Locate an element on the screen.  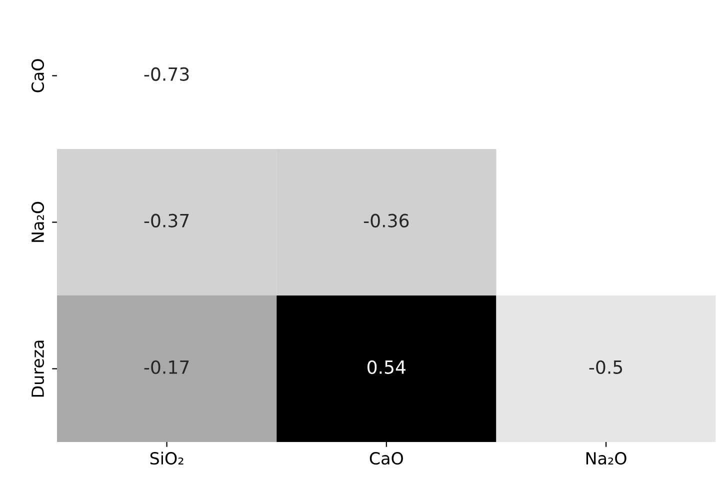
y-tick-label: Dureza is located at coordinates (38, 368).